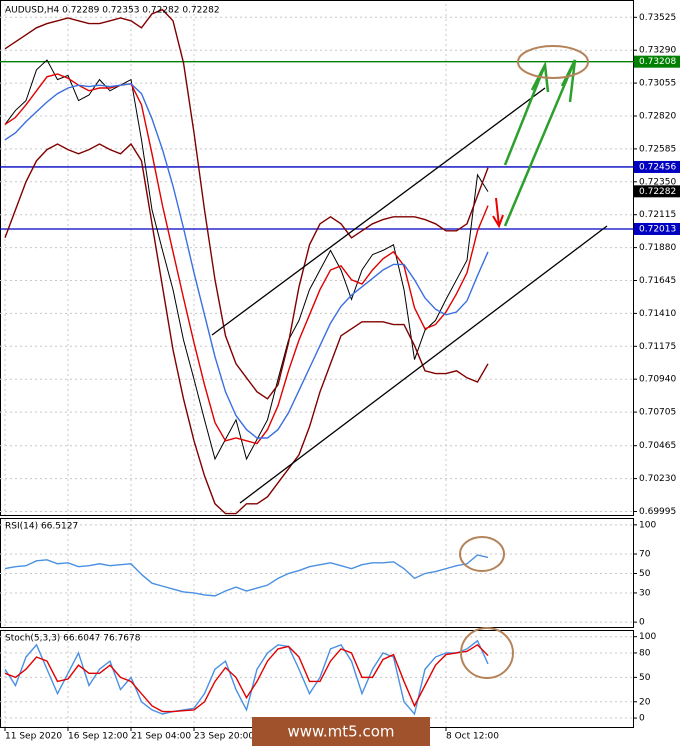 This screenshot has width=680, height=747. What do you see at coordinates (657, 18) in the screenshot?
I see `y-tick-label: 0.73525` at bounding box center [657, 18].